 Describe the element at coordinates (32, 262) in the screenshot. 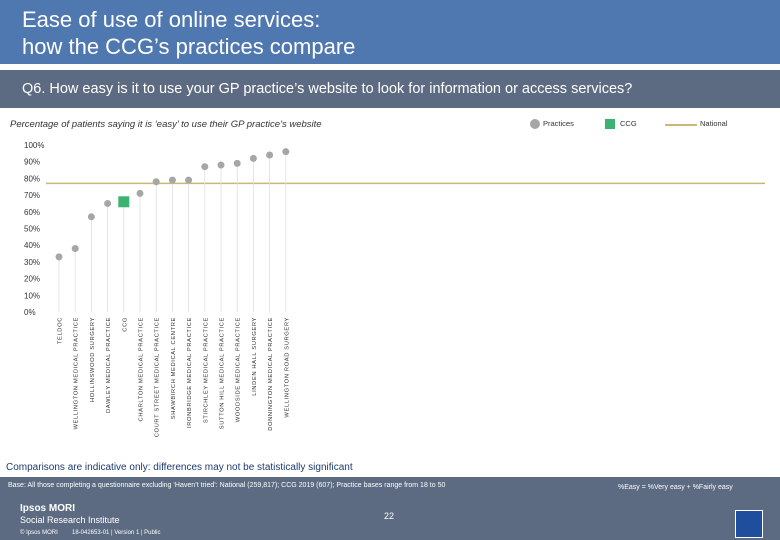

I see `y-tick-label: 30%` at that location.